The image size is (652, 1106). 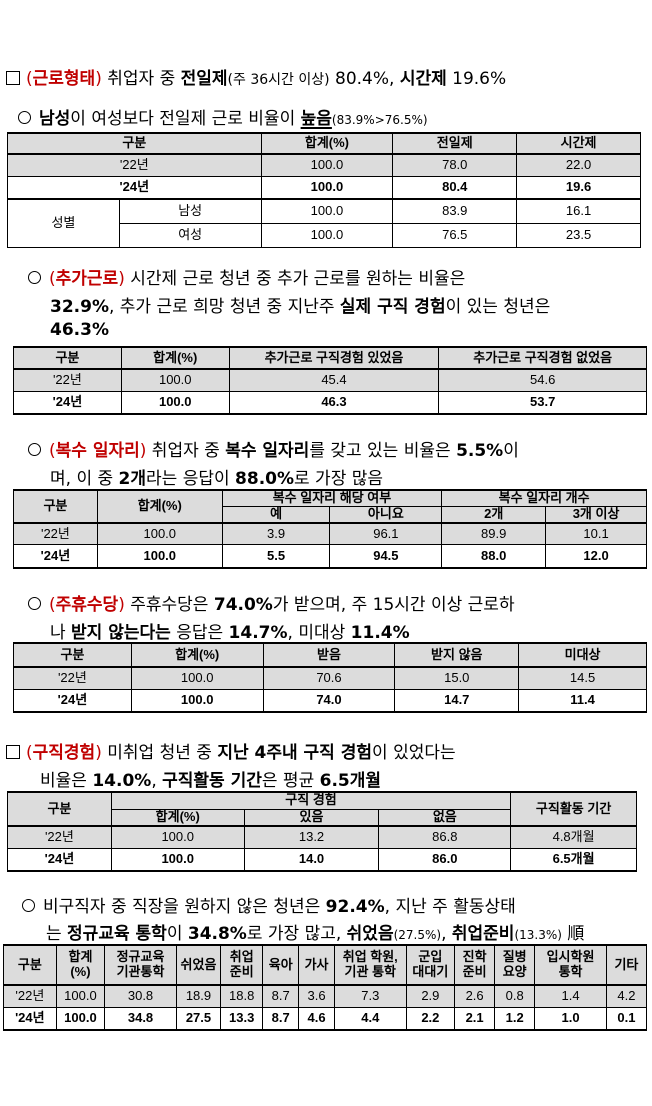 I want to click on group-label: 성별, so click(x=63, y=223).